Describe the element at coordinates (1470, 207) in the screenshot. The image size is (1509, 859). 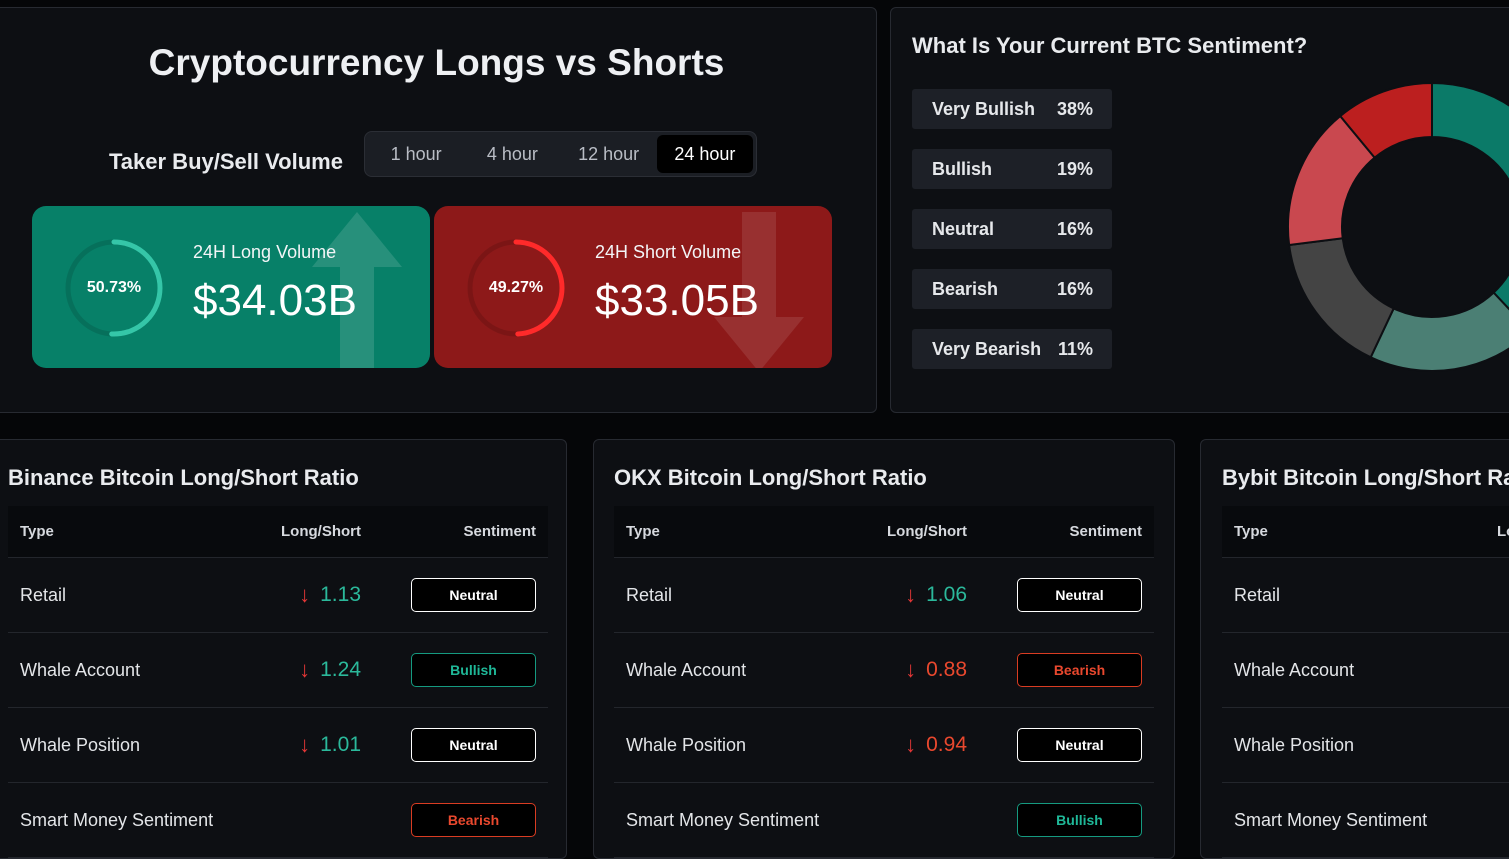
I see `donut-slice-very-bullish` at that location.